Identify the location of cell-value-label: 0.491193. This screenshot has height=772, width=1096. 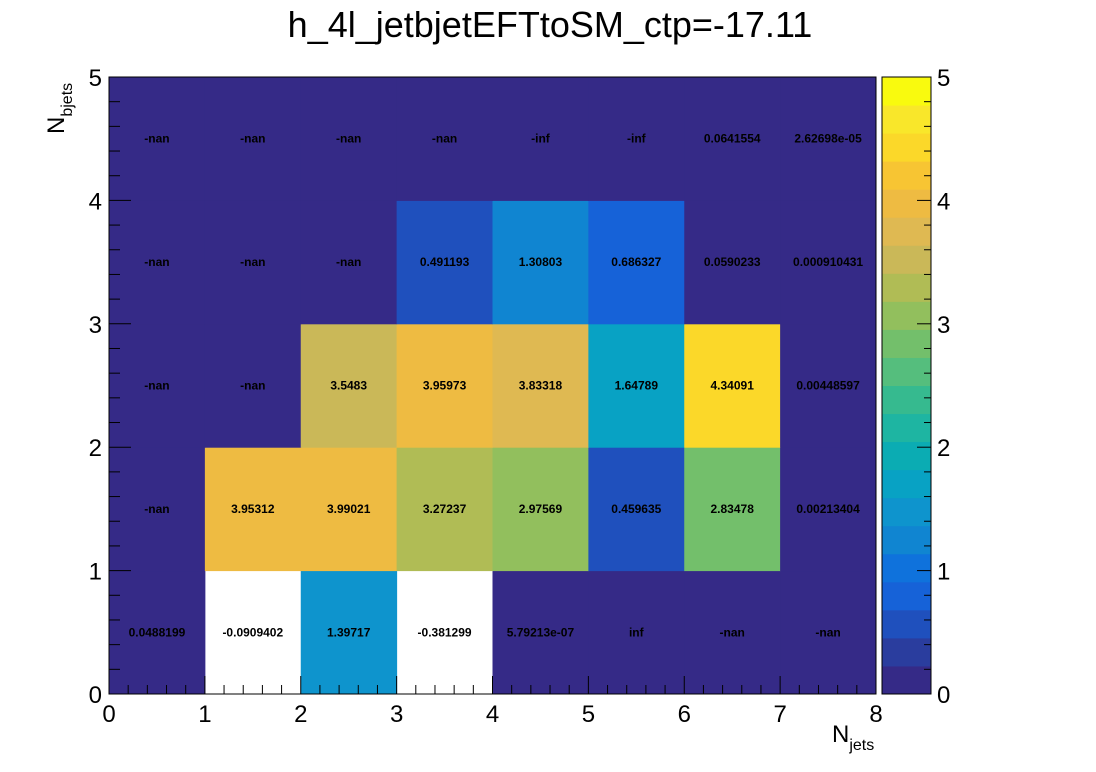
(445, 262).